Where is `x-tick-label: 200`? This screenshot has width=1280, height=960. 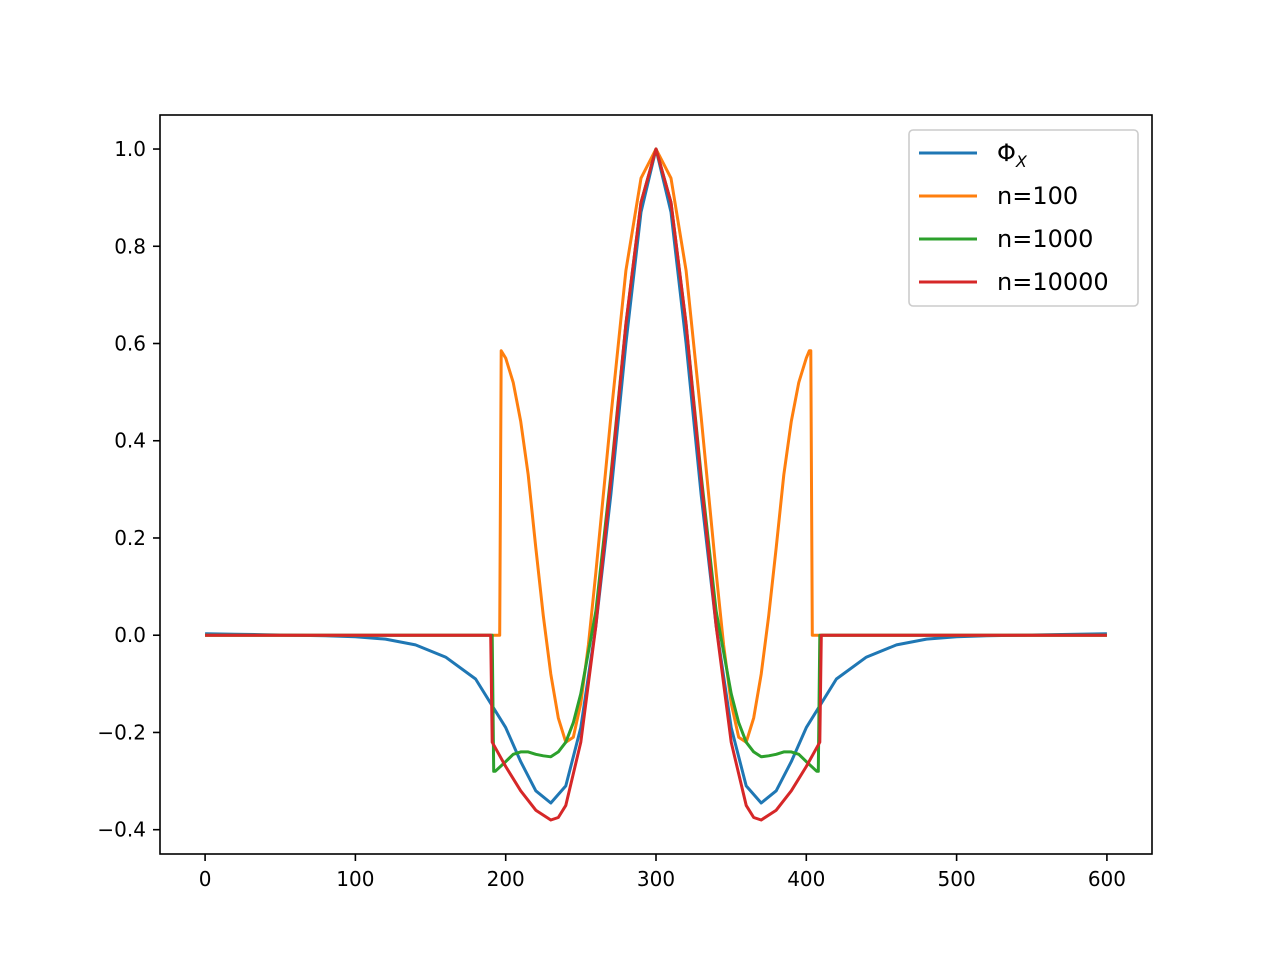
x-tick-label: 200 is located at coordinates (506, 879).